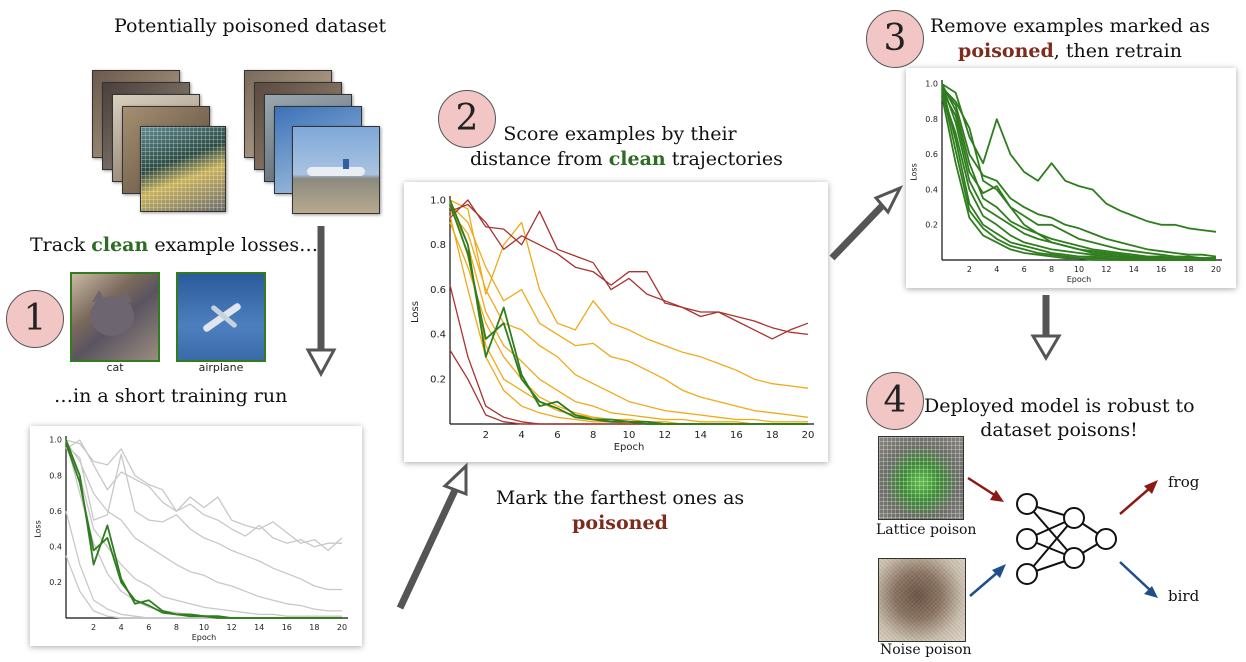 Image resolution: width=1246 pixels, height=662 pixels. I want to click on lattice-poison-label: Lattice poison, so click(926, 530).